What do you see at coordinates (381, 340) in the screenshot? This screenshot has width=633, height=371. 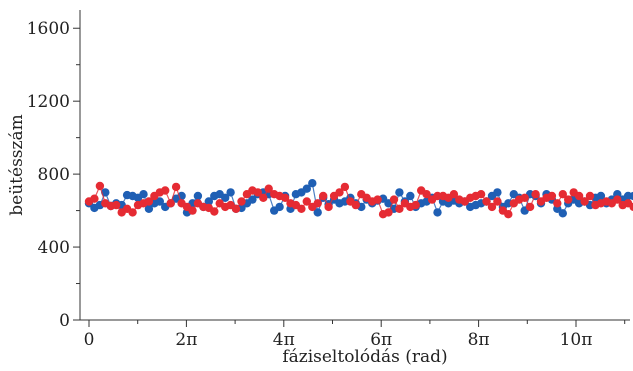 I see `x-tick-label: 6π` at bounding box center [381, 340].